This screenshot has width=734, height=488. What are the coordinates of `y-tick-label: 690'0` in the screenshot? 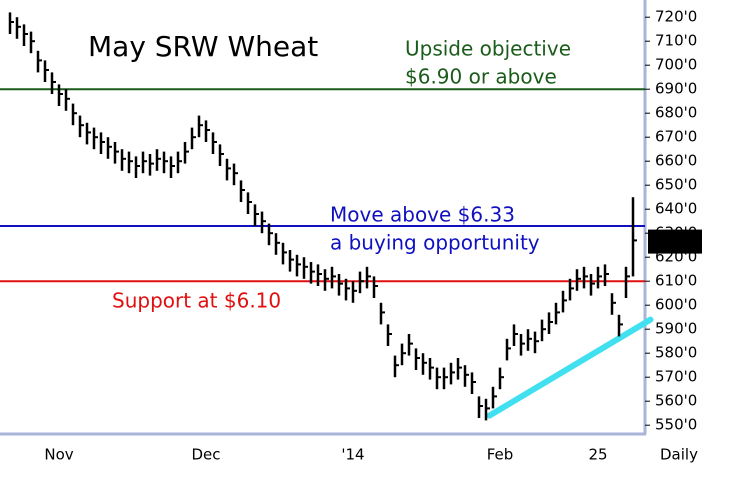 It's located at (676, 89).